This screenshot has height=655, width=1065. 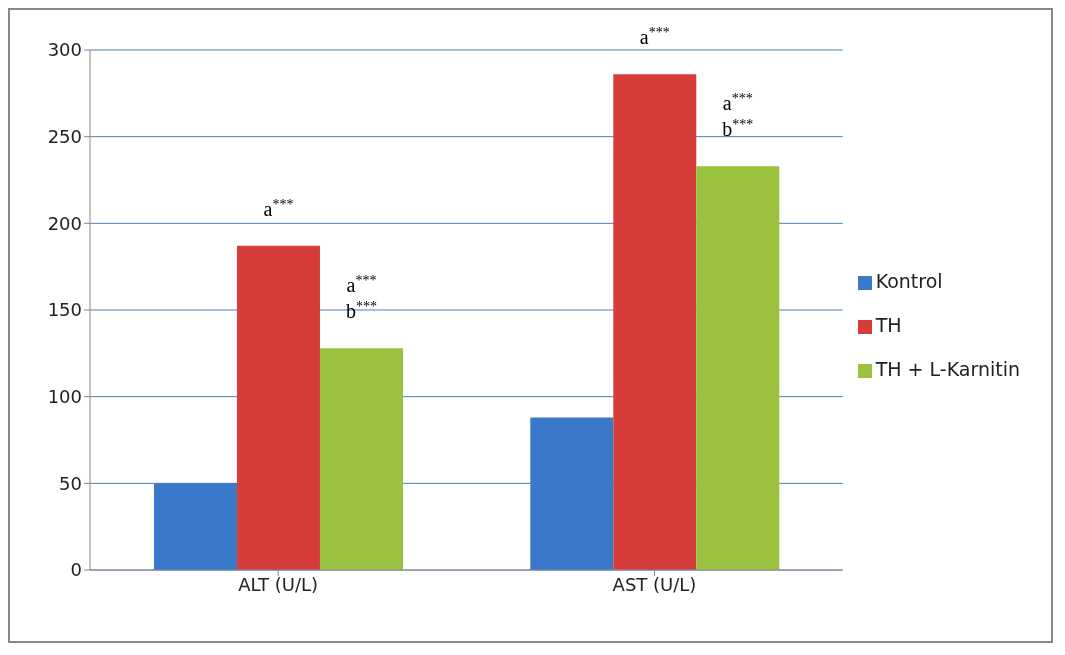 I want to click on y-tick-label: 150, so click(x=64, y=310).